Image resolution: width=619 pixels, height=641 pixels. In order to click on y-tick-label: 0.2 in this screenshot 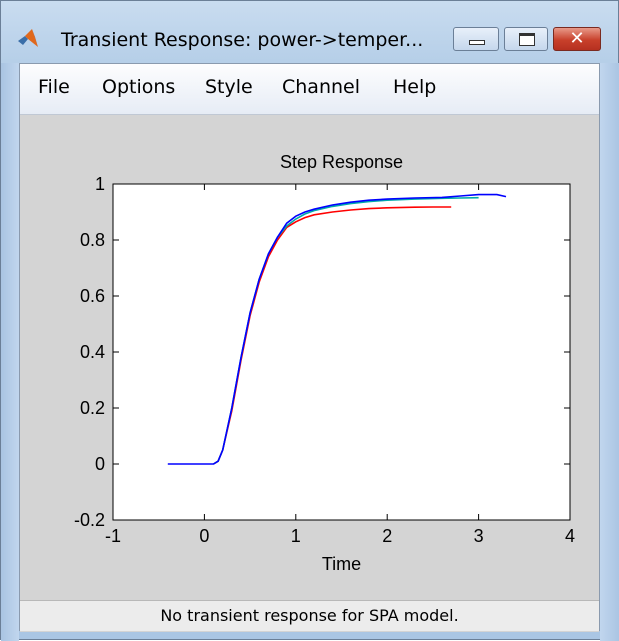, I will do `click(92, 408)`.